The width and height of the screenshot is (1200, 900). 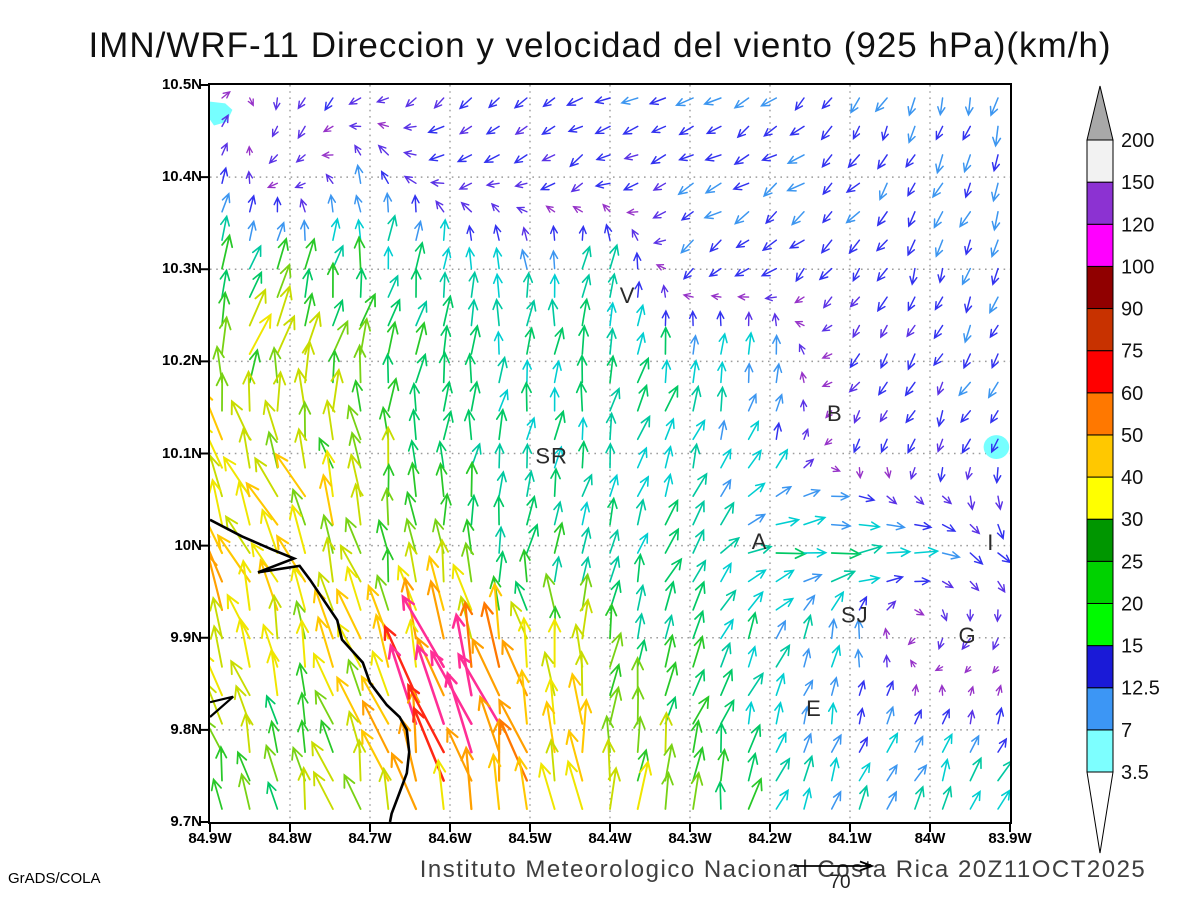 I want to click on reference-vector-label: 70, so click(x=840, y=882).